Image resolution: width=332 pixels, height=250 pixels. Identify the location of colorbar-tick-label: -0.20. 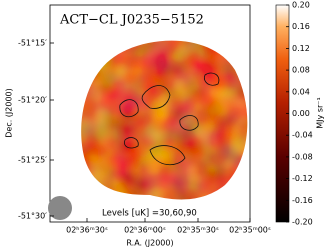
(302, 222).